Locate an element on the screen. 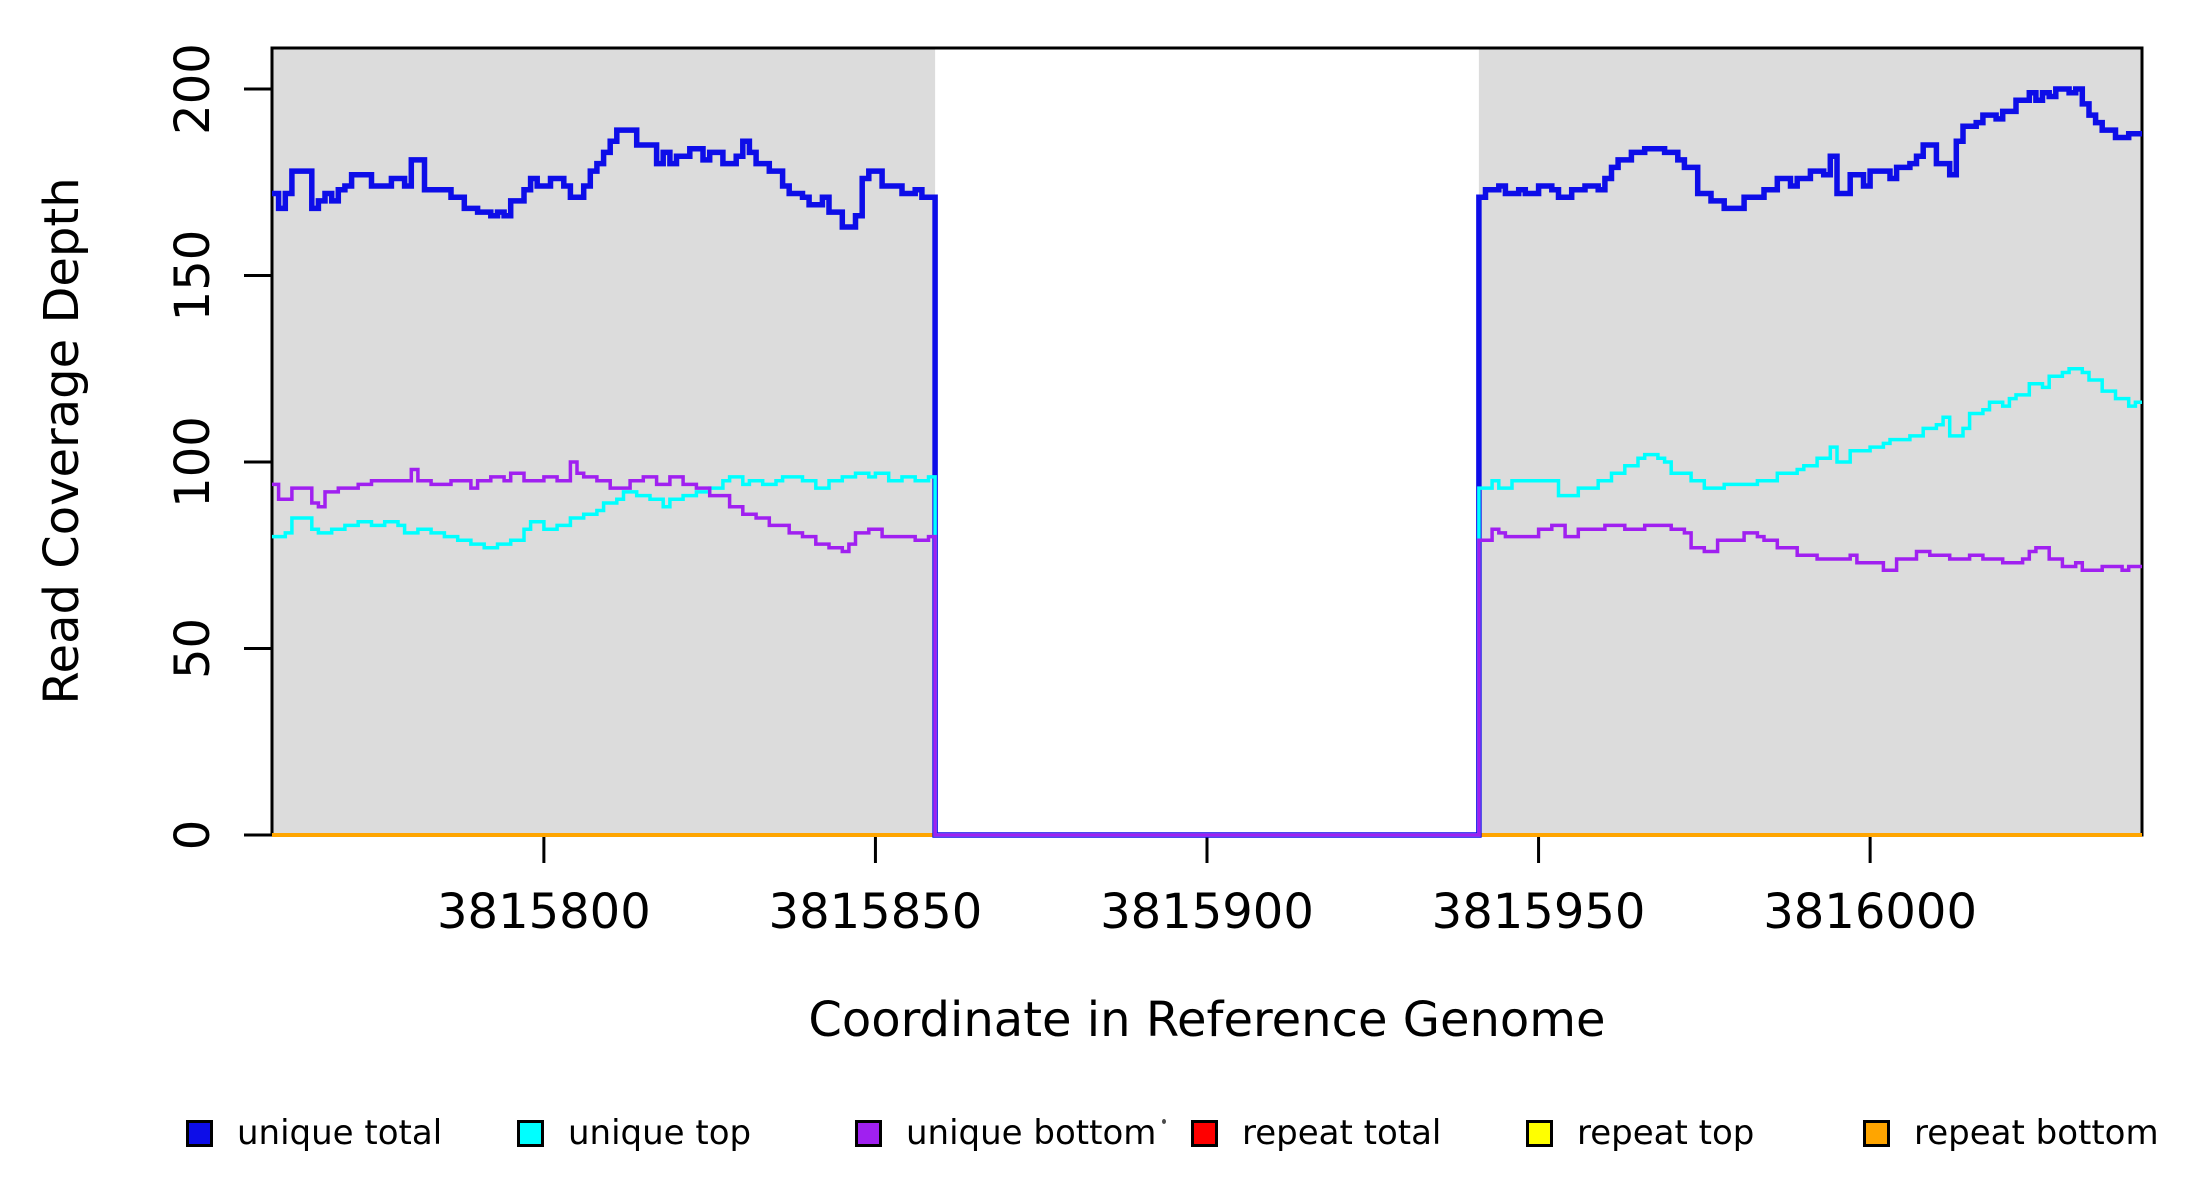  y-tick-label: 200 is located at coordinates (193, 89).